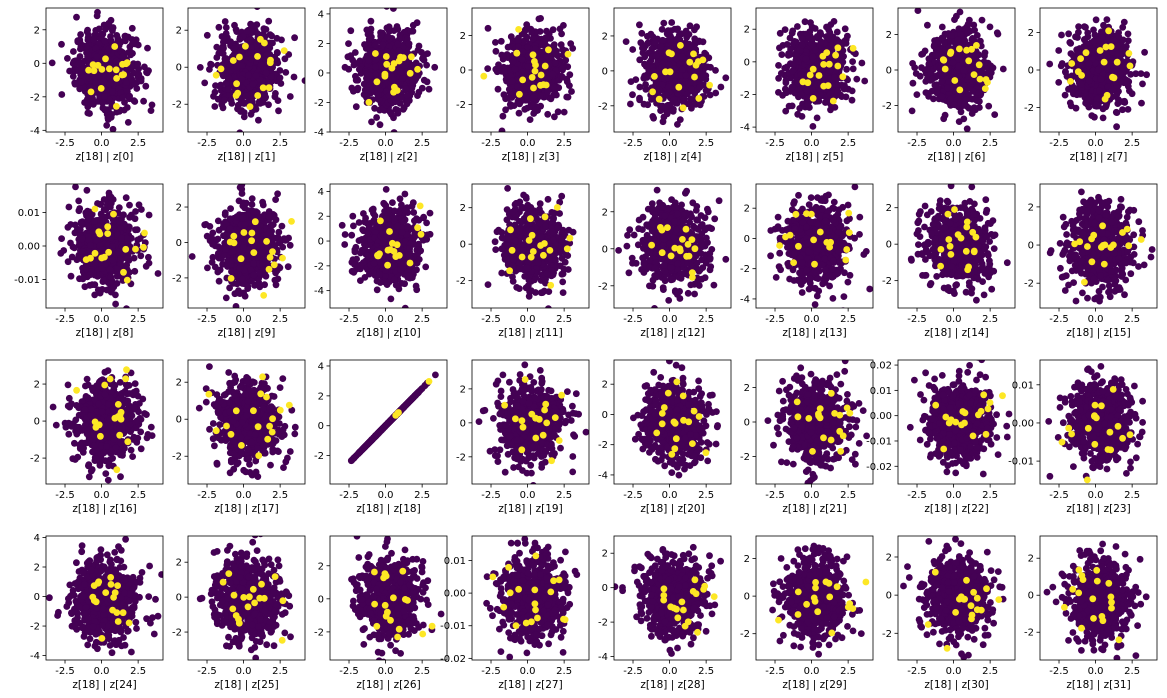 This screenshot has width=1167, height=698. Describe the element at coordinates (814, 70) in the screenshot. I see `axes-frame` at that location.